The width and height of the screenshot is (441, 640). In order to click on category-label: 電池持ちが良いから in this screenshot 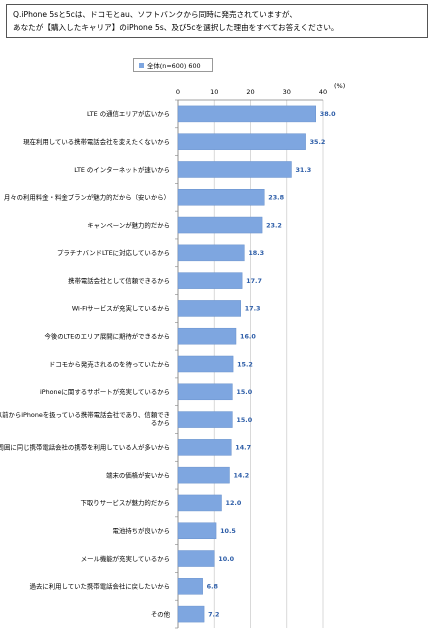, I will do `click(141, 530)`.